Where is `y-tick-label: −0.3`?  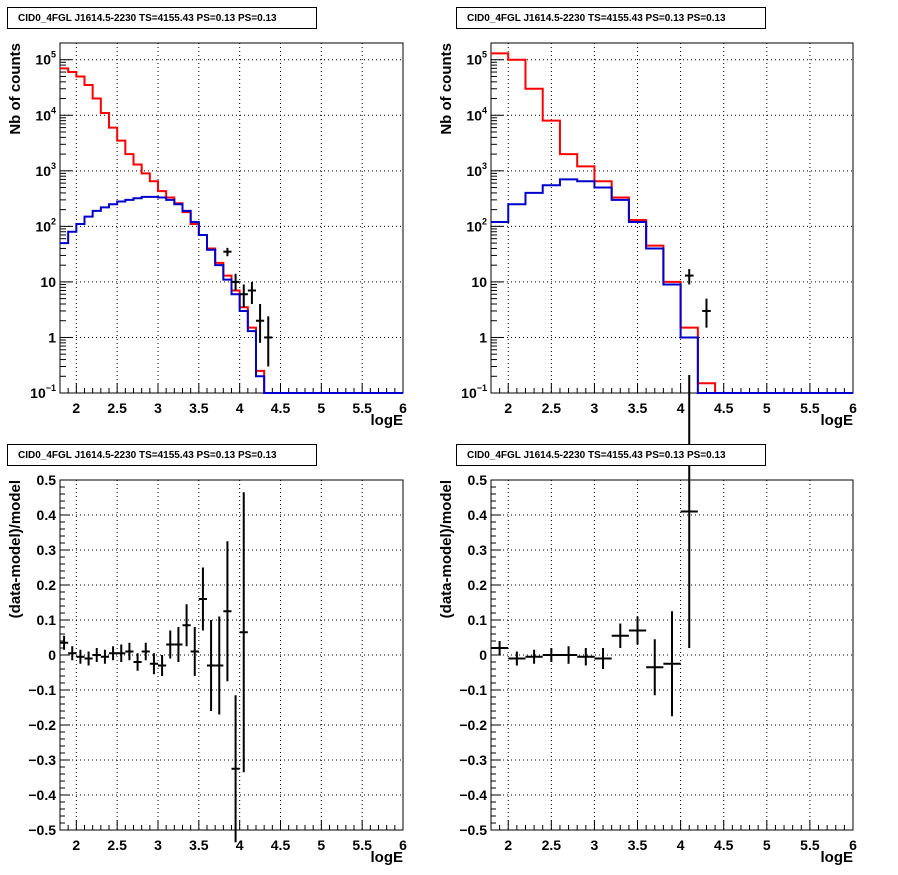
y-tick-label: −0.3 is located at coordinates (42, 760).